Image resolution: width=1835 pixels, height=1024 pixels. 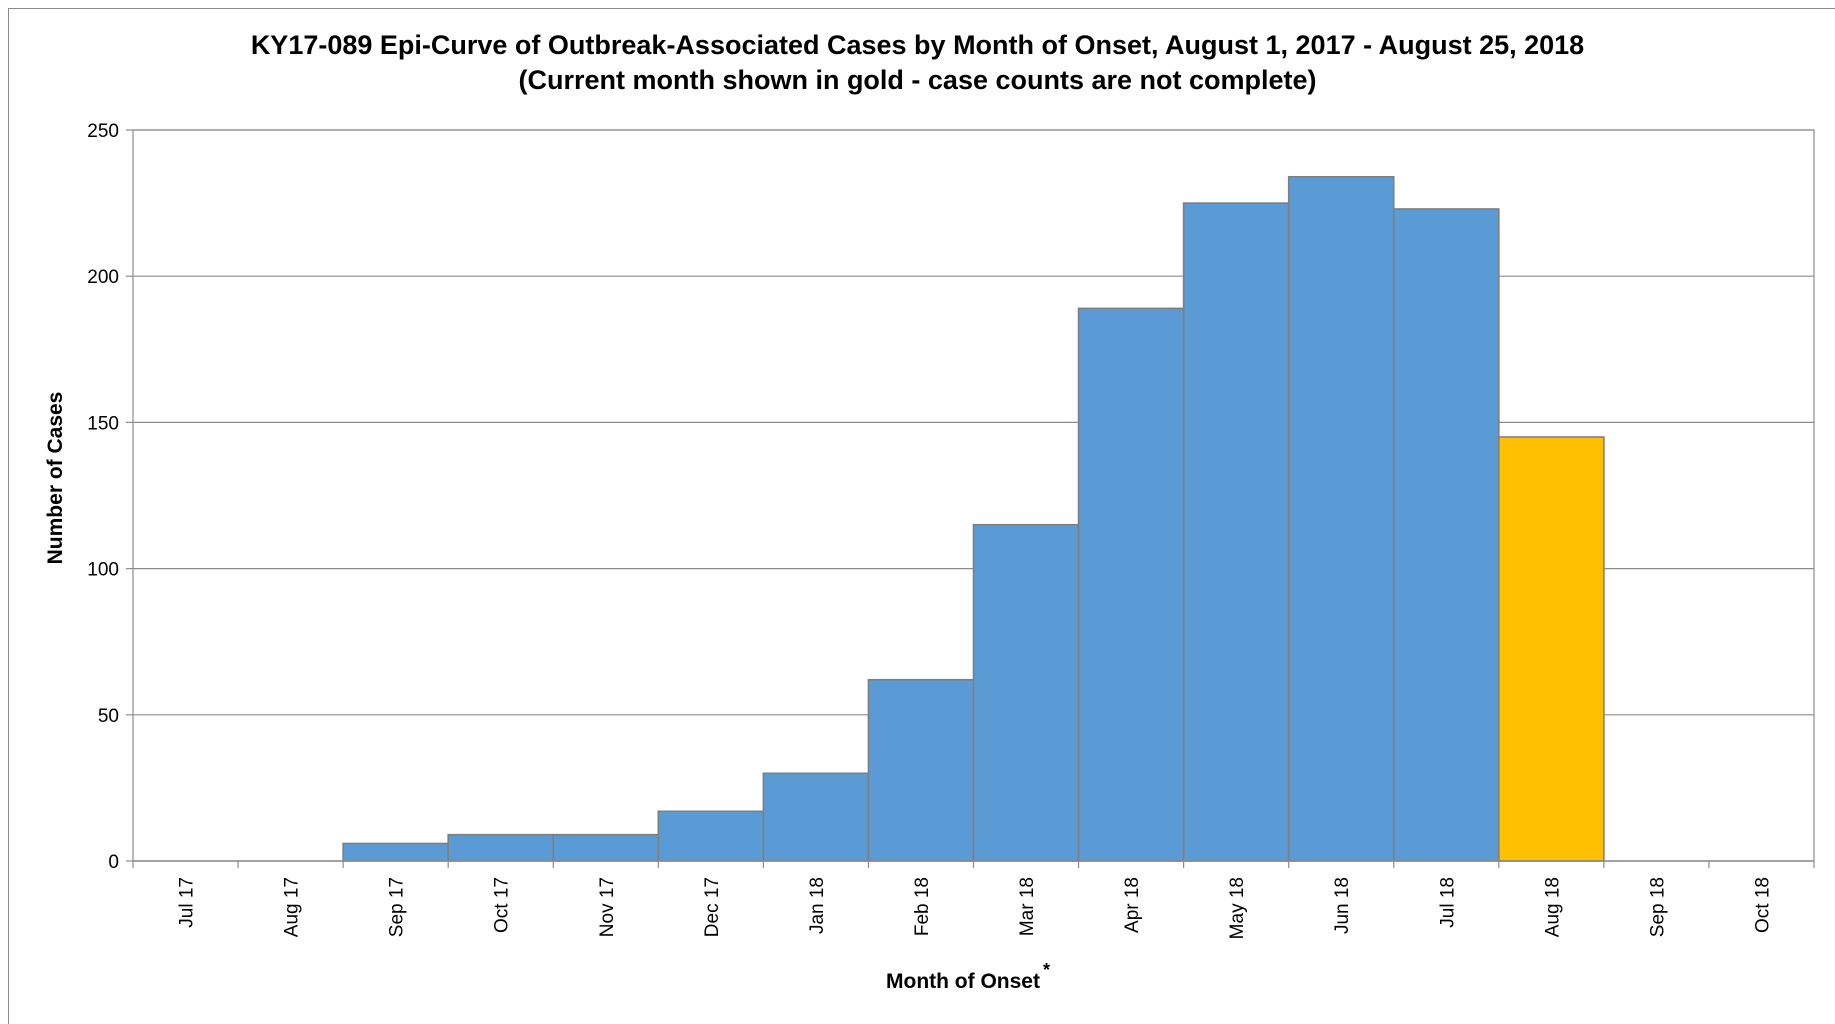 What do you see at coordinates (103, 423) in the screenshot?
I see `y-tick-label-150: 150` at bounding box center [103, 423].